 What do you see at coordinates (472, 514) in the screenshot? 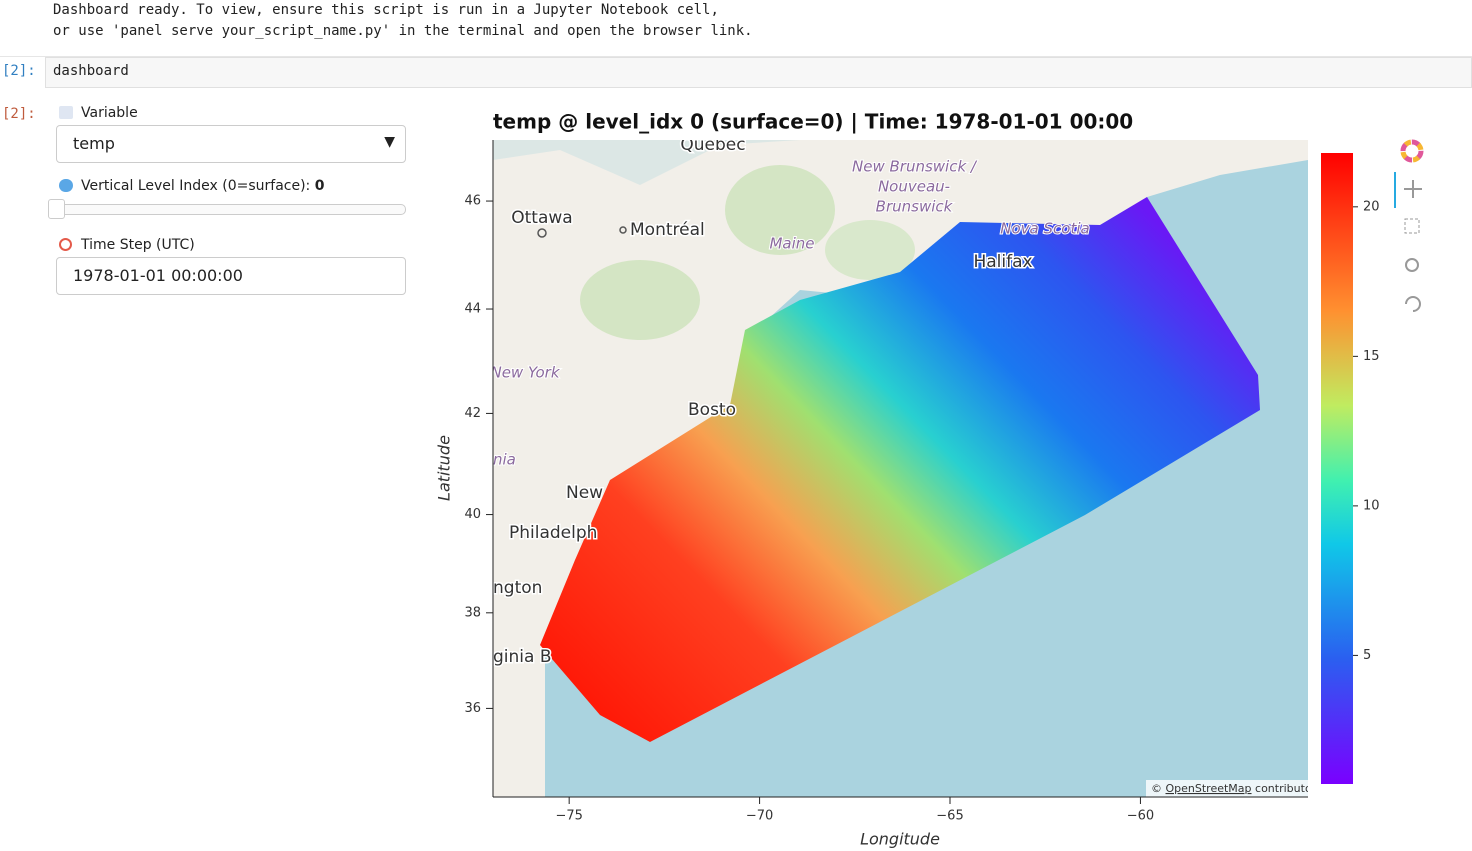
I see `y-tick-label: 40` at bounding box center [472, 514].